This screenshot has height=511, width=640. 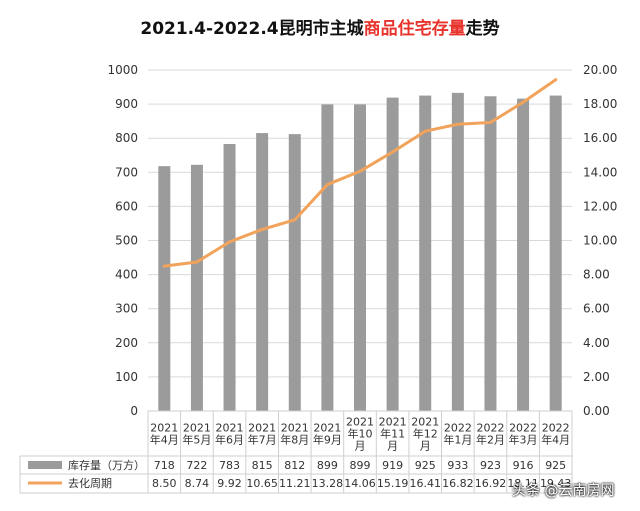 I want to click on left-tick-label: 1000, so click(x=122, y=70).